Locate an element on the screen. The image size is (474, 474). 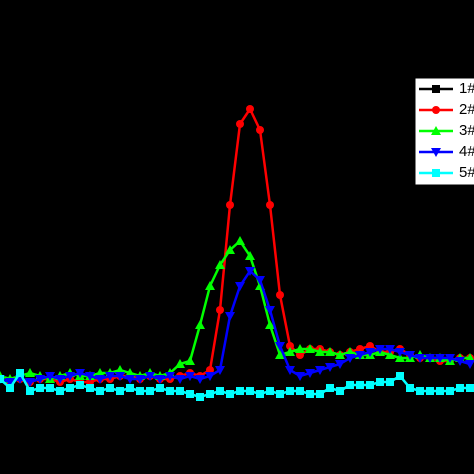
legend: 1# 2# 3# 4# 5# is located at coordinates (444, 131).